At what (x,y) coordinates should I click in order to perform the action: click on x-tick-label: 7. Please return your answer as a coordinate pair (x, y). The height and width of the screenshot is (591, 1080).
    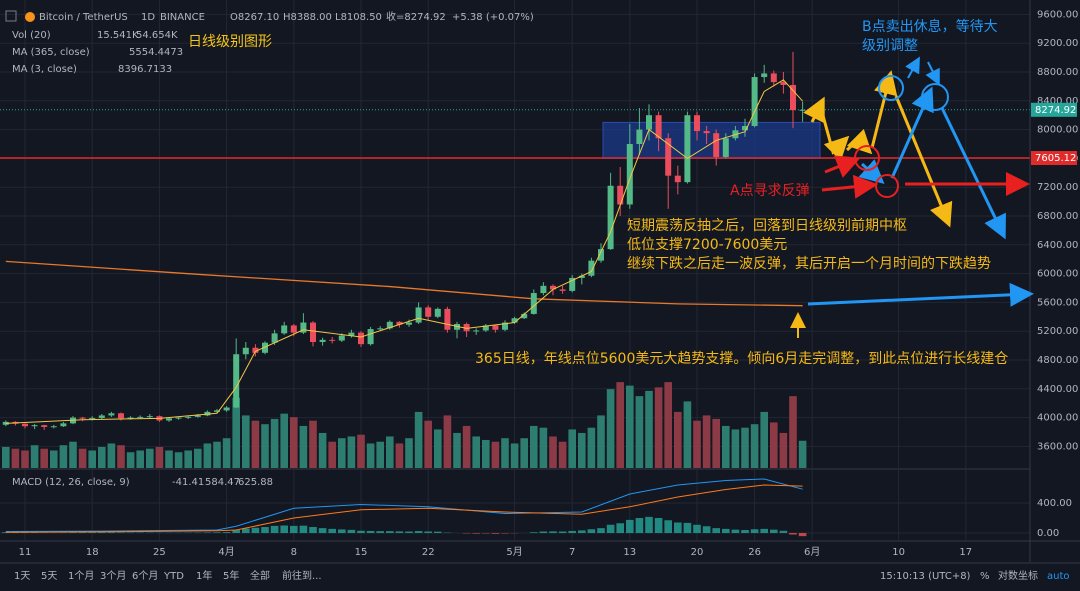
    Looking at the image, I should click on (572, 552).